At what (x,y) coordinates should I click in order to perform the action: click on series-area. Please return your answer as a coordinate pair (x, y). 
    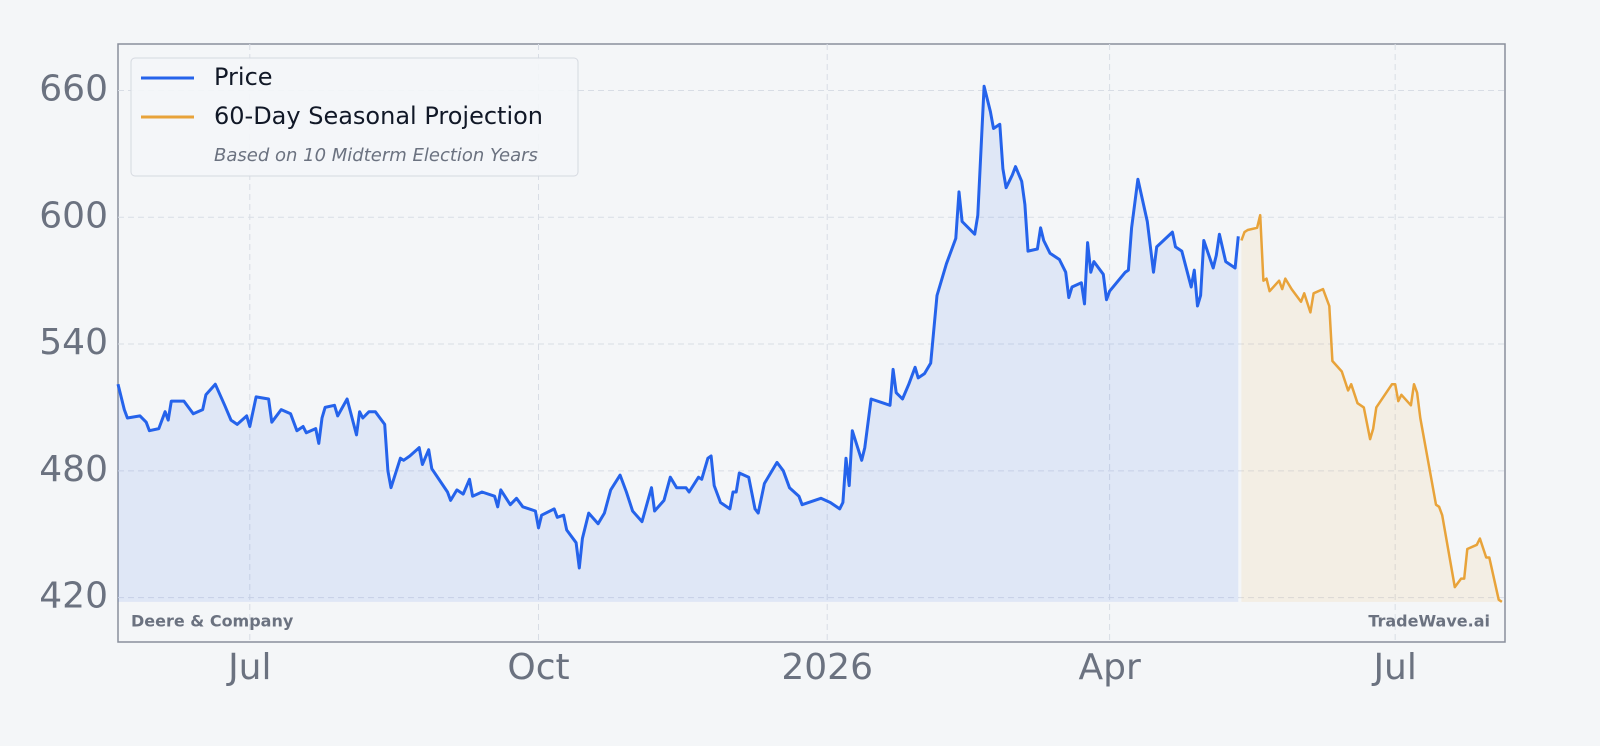
    Looking at the image, I should click on (1371, 408).